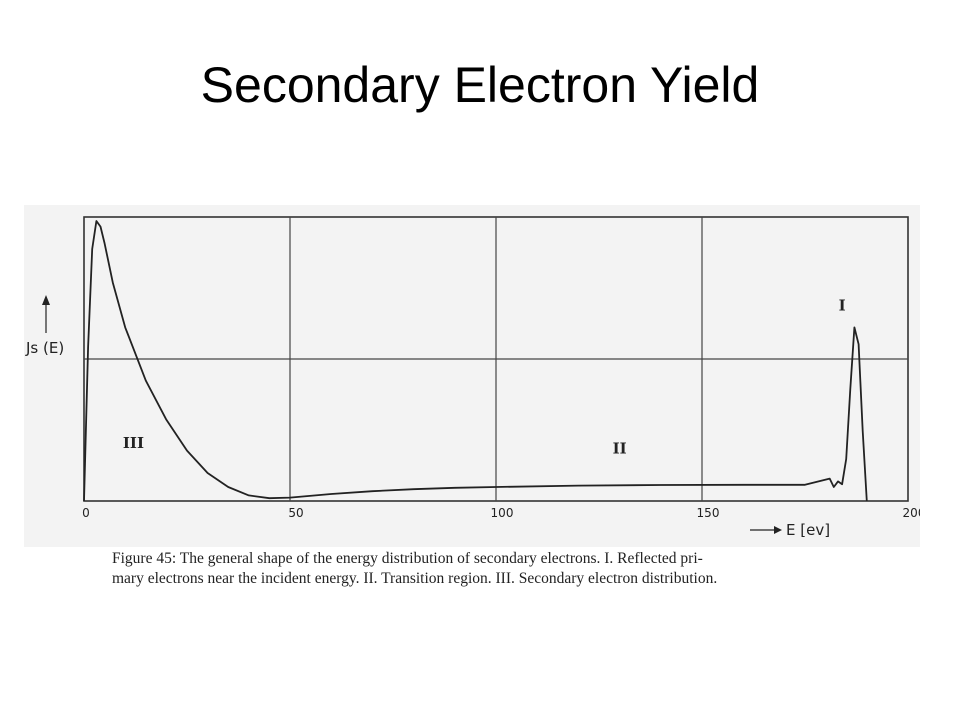 The height and width of the screenshot is (720, 960). I want to click on slide-title: Secondary Electron Yield, so click(480, 85).